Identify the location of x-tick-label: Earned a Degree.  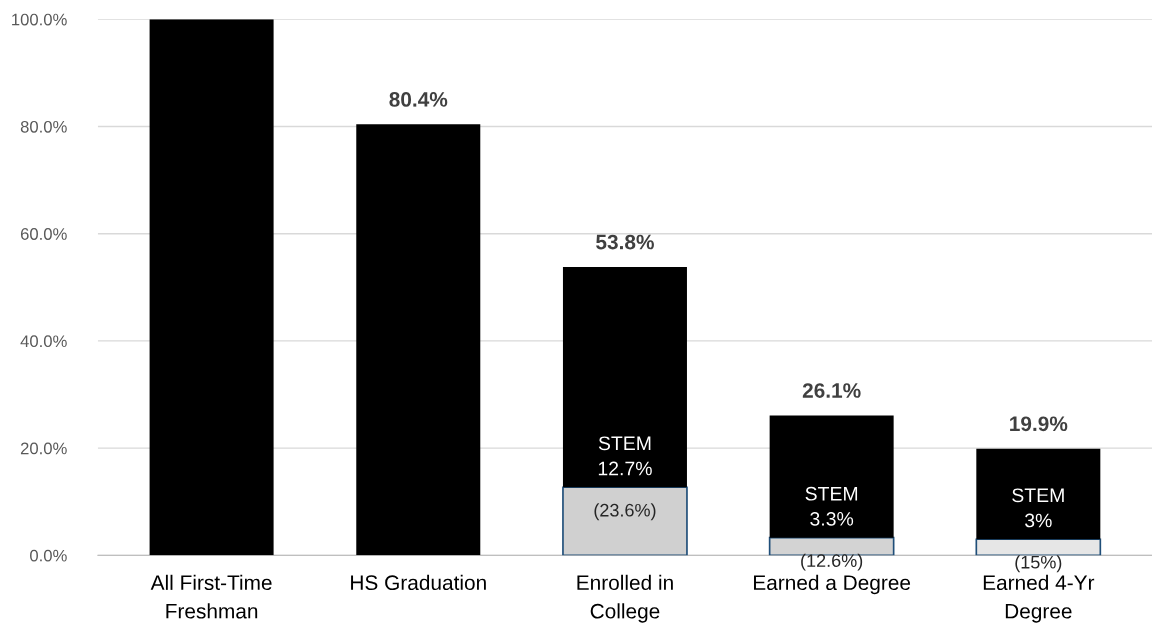
(832, 584).